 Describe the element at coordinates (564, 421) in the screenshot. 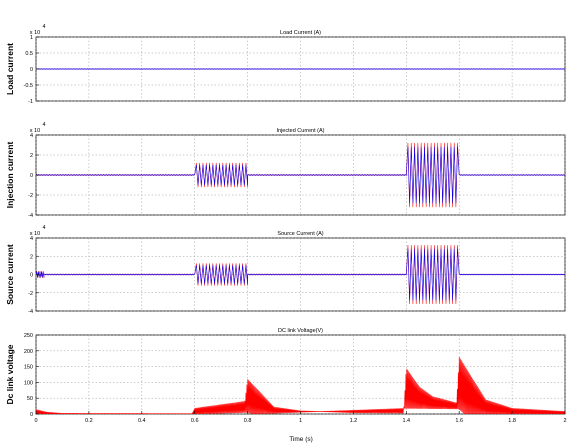

I see `x-tick-label: 2` at that location.